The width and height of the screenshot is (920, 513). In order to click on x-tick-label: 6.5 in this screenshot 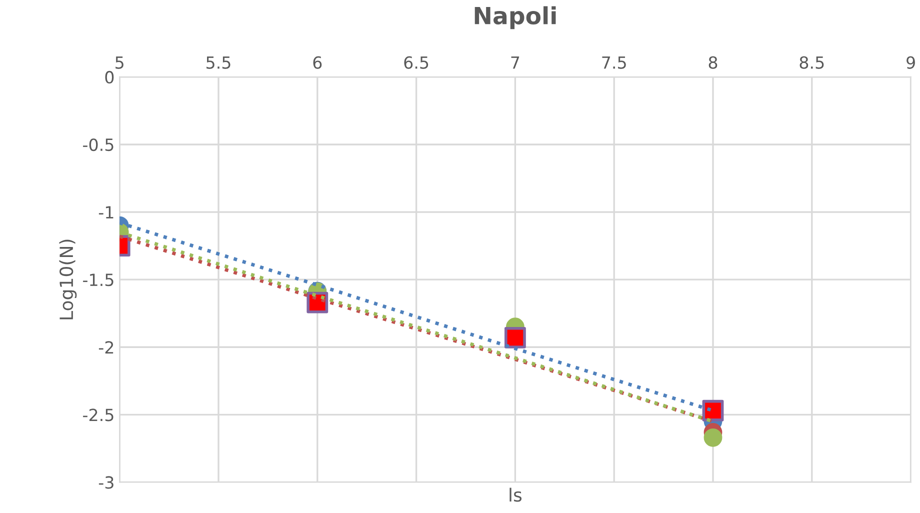, I will do `click(416, 62)`.